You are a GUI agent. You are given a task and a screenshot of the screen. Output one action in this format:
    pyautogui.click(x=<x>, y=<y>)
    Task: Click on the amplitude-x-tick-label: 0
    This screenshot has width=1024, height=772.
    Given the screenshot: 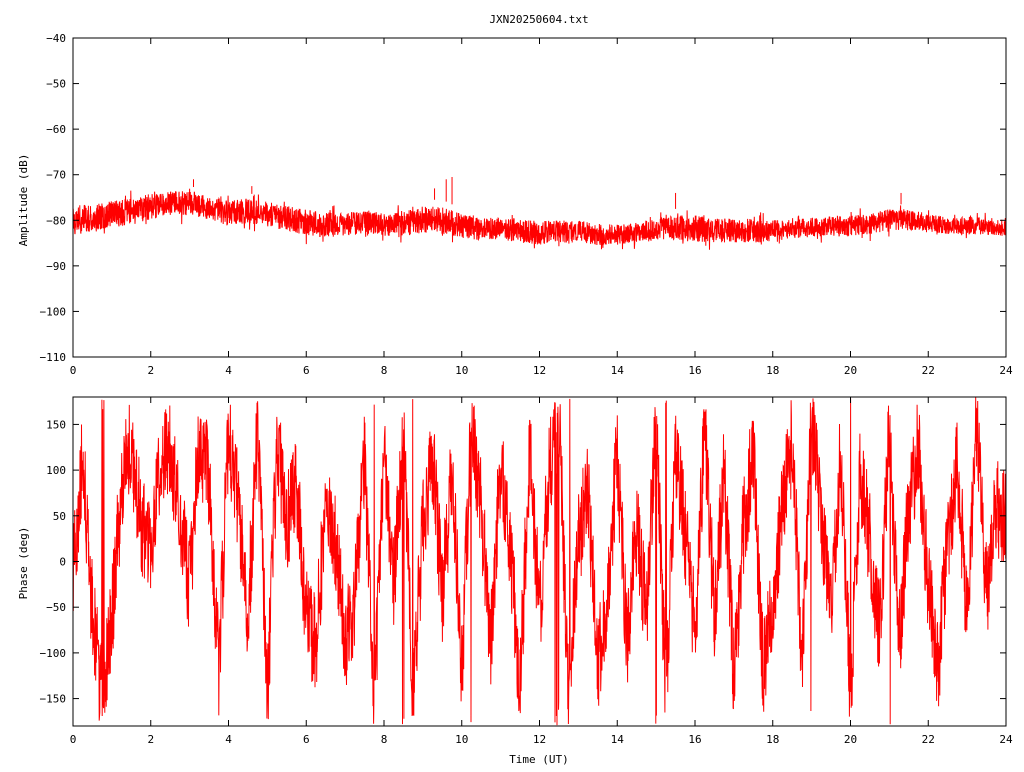 What is the action you would take?
    pyautogui.click(x=73, y=370)
    